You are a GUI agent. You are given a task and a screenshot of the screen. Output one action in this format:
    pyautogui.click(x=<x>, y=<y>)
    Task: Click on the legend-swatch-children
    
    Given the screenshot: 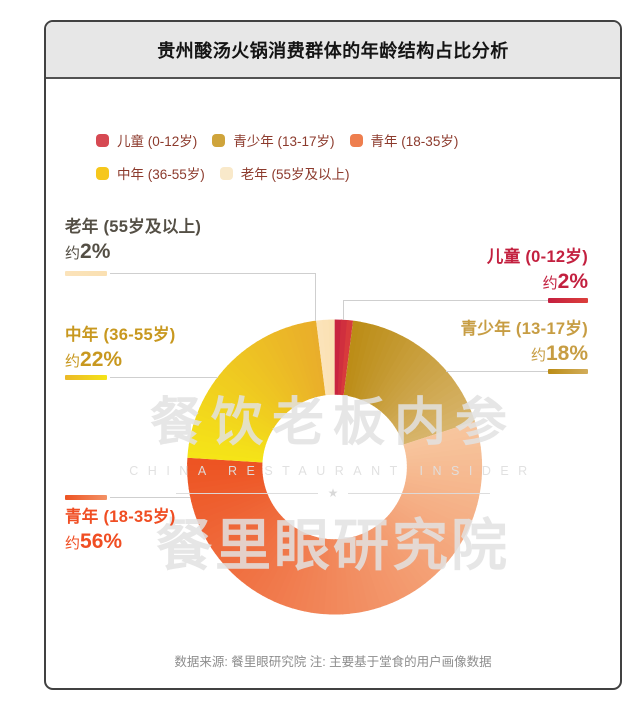 What is the action you would take?
    pyautogui.click(x=102, y=140)
    